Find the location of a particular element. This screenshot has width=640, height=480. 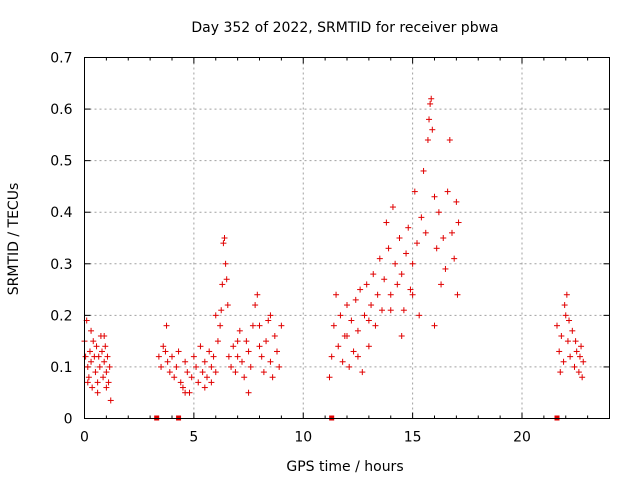

x-axis-label: GPS time / hours is located at coordinates (344, 467).